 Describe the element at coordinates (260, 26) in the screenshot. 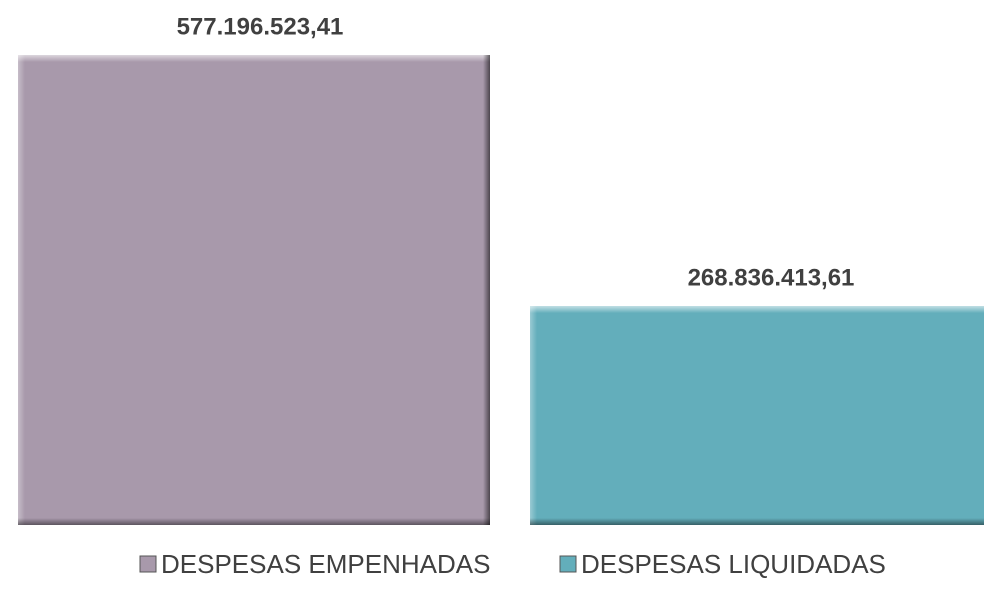

I see `value-label: 577.196.523,41` at that location.